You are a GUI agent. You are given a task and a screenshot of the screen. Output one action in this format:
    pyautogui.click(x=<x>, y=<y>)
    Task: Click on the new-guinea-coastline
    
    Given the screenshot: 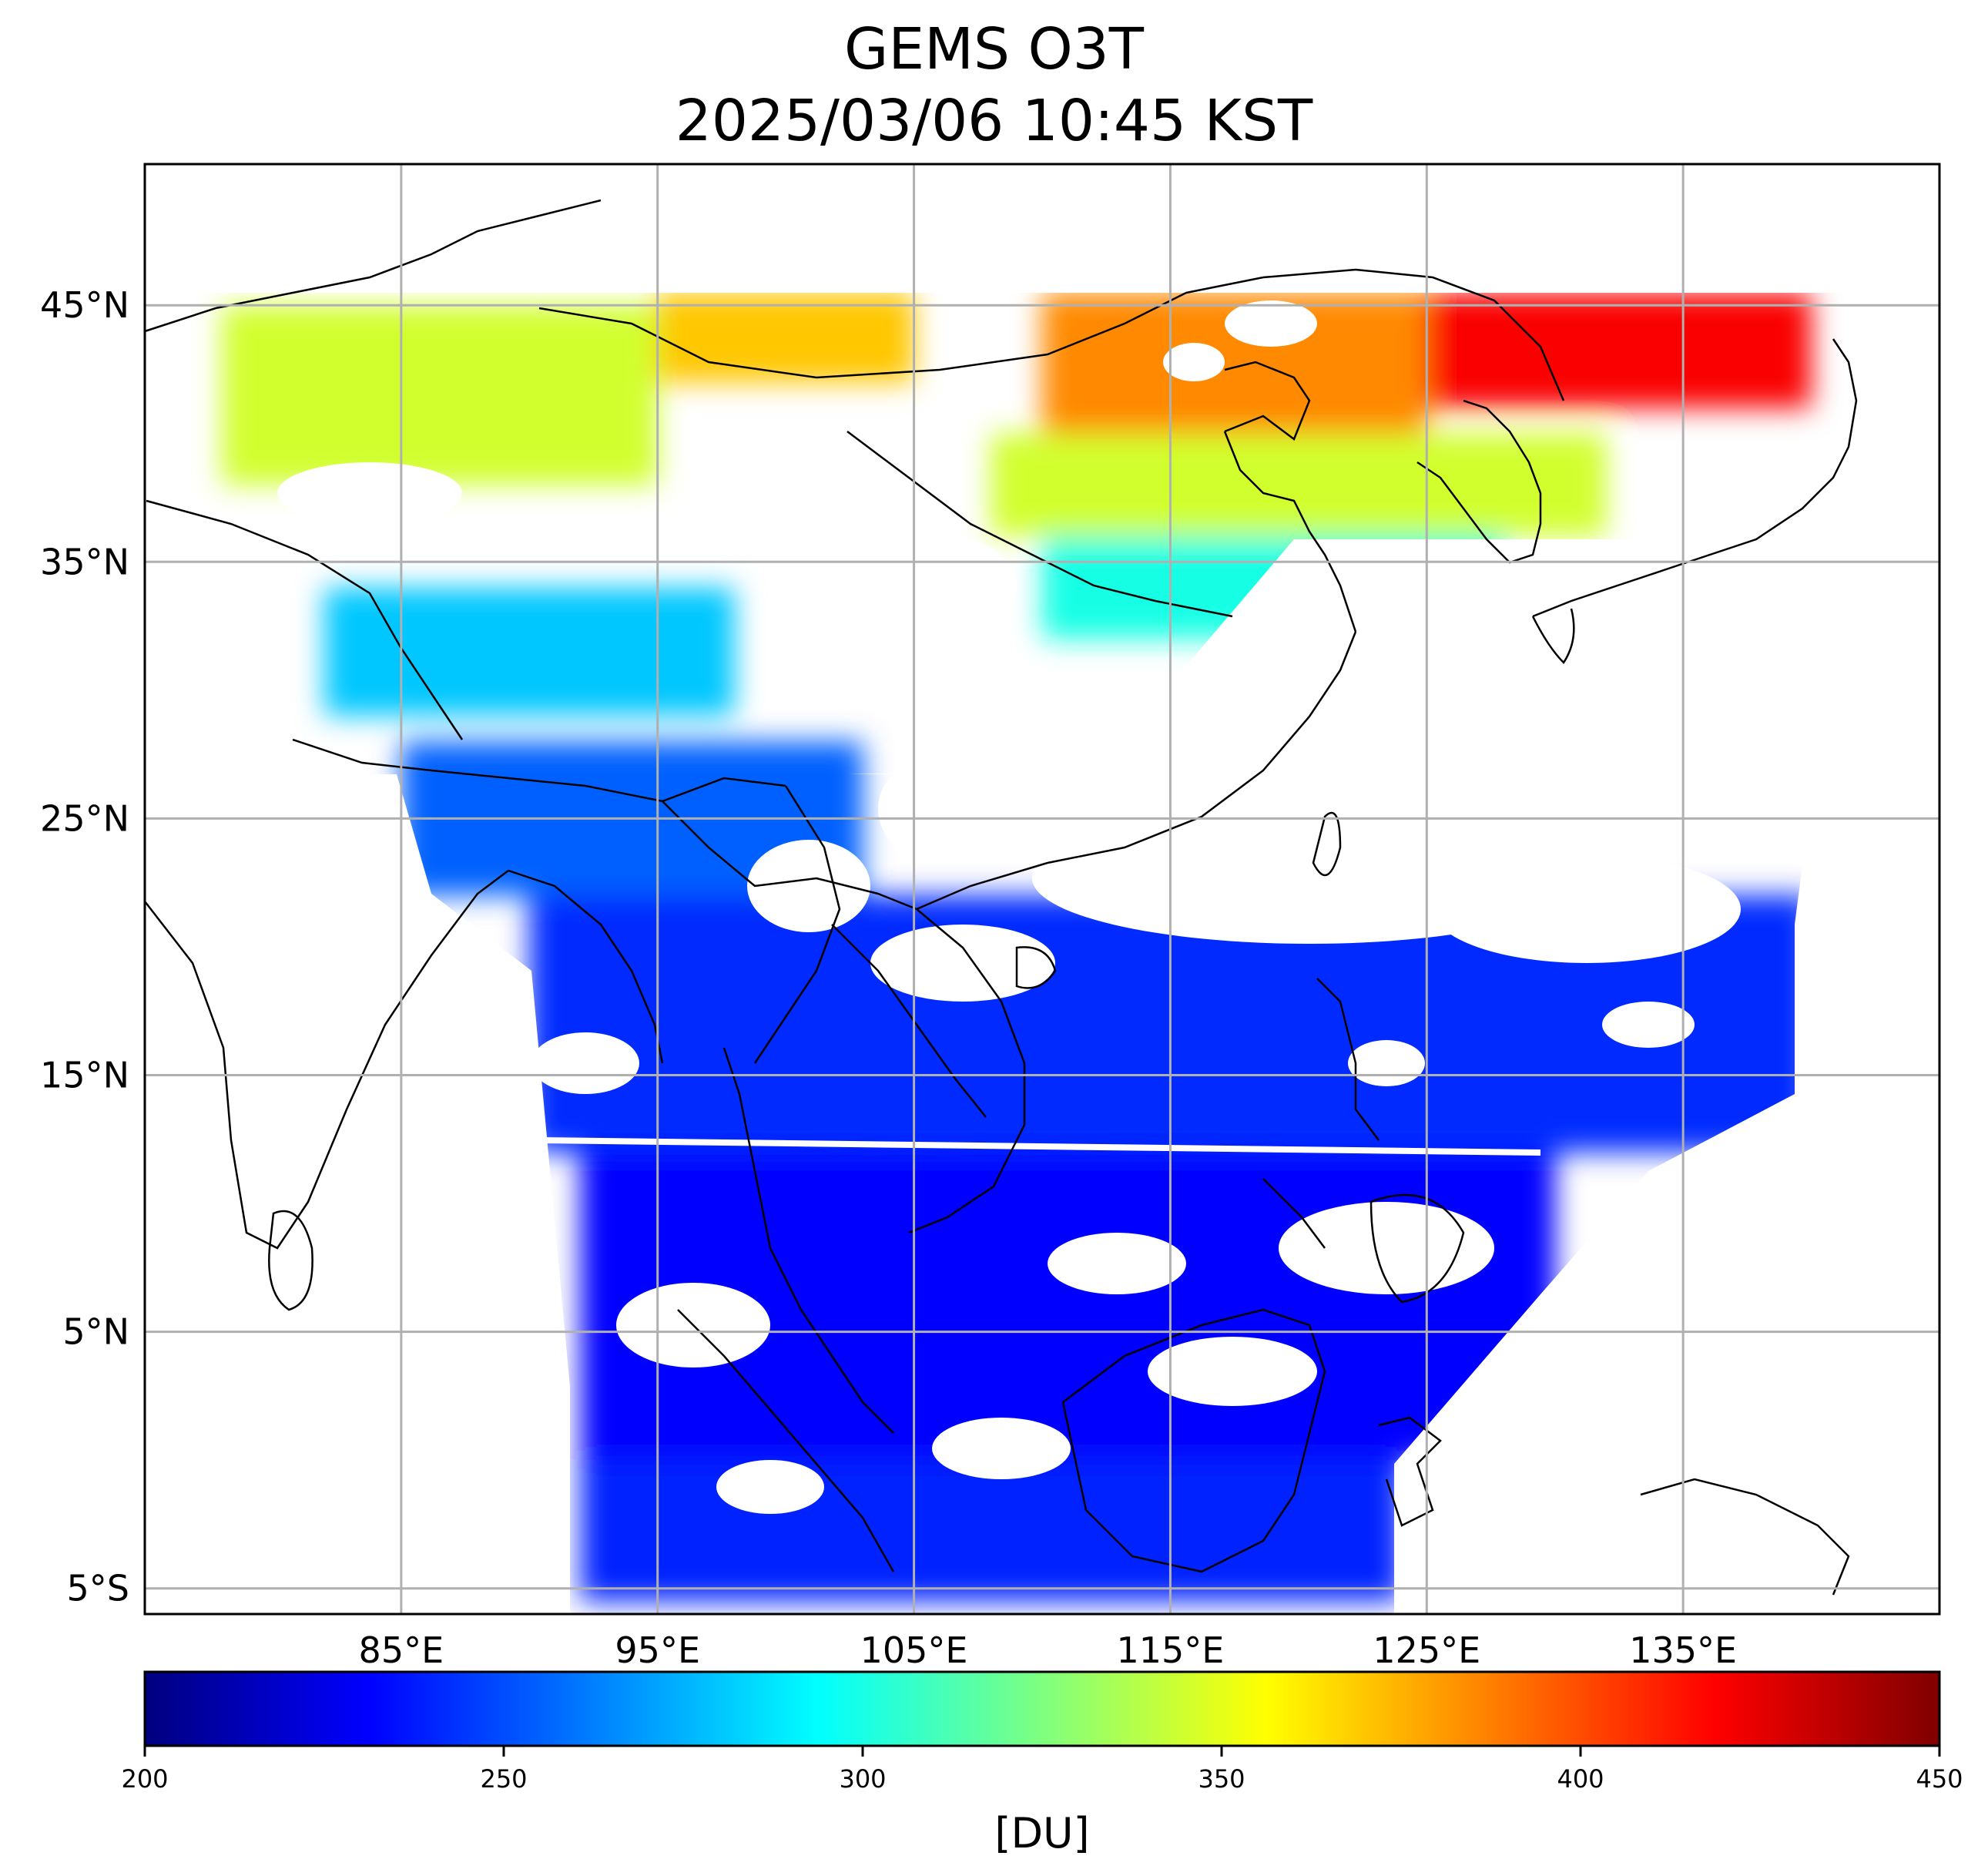 What is the action you would take?
    pyautogui.click(x=1745, y=1537)
    